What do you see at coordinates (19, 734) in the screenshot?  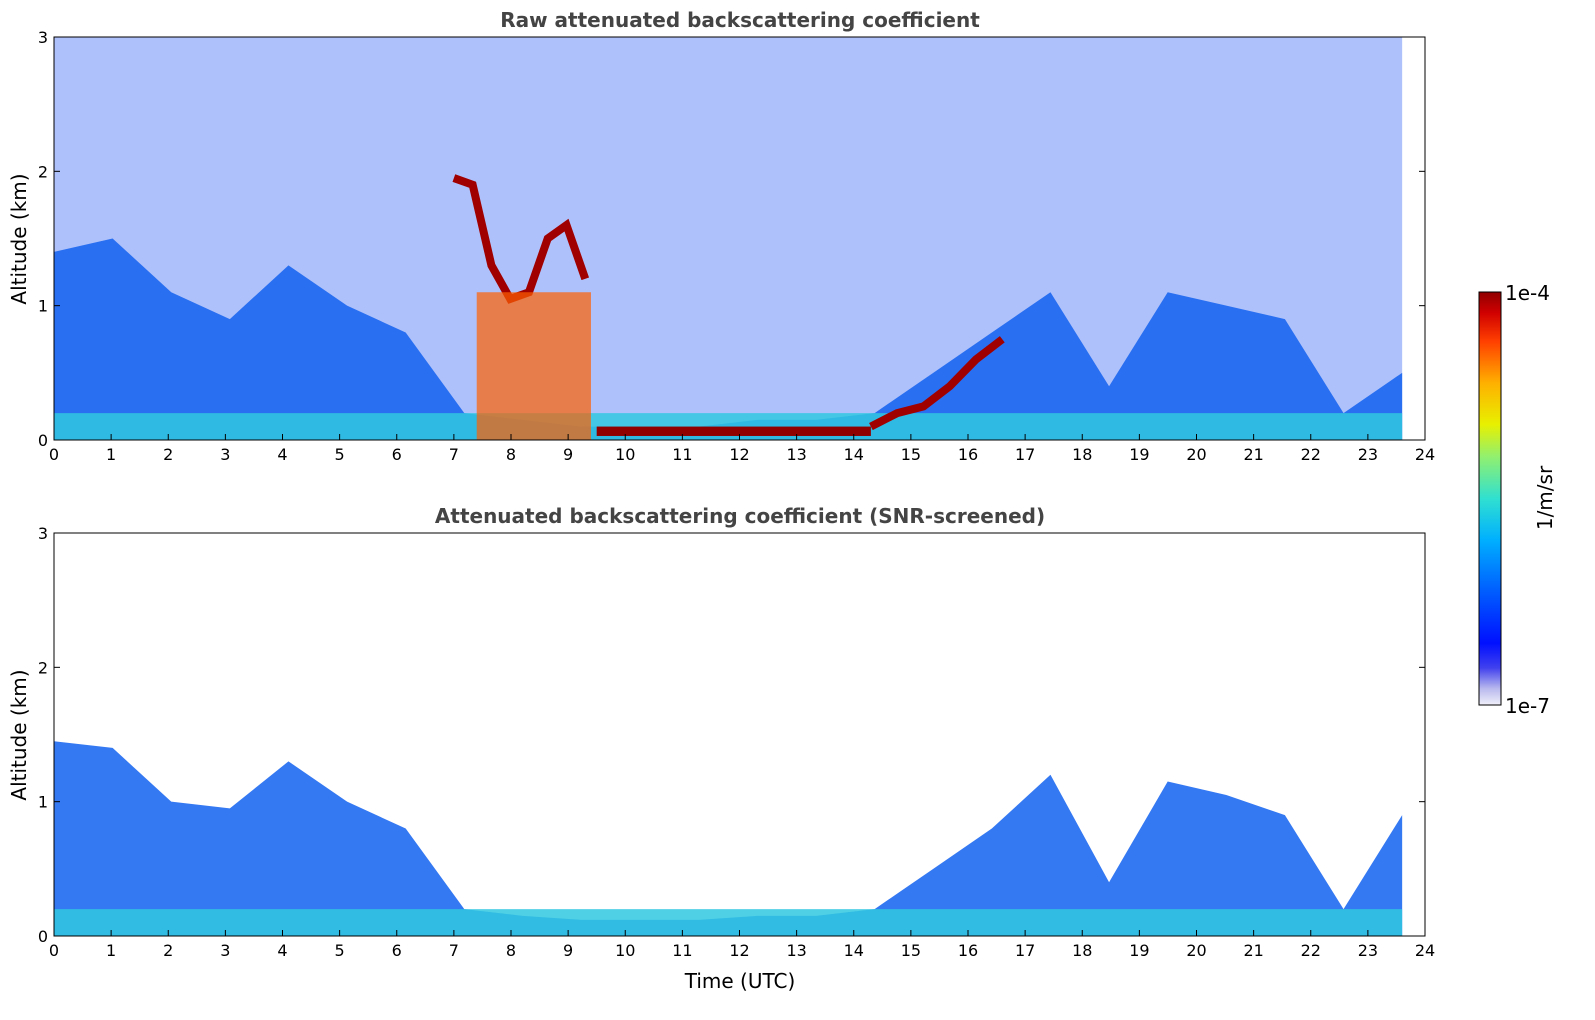 I see `screened-y-axis-label: Altitude (km)` at bounding box center [19, 734].